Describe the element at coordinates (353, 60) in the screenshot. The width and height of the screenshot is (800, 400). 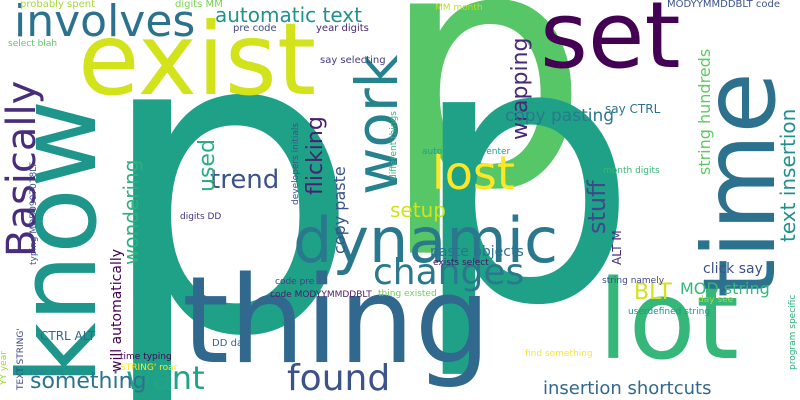
I see `cloud-word: say selecting` at that location.